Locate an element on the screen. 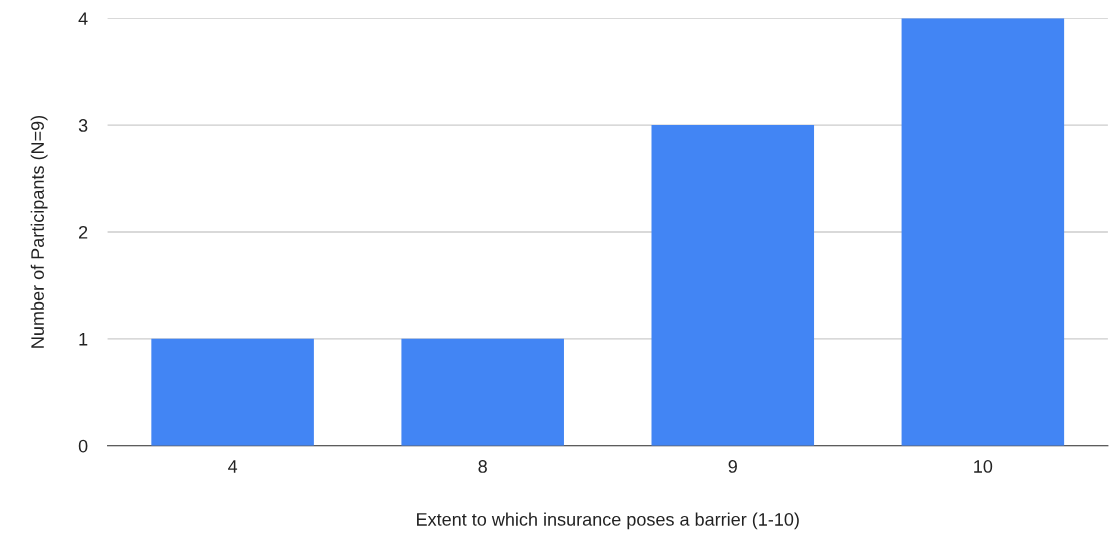  y-tick-label: 0 is located at coordinates (83, 446).